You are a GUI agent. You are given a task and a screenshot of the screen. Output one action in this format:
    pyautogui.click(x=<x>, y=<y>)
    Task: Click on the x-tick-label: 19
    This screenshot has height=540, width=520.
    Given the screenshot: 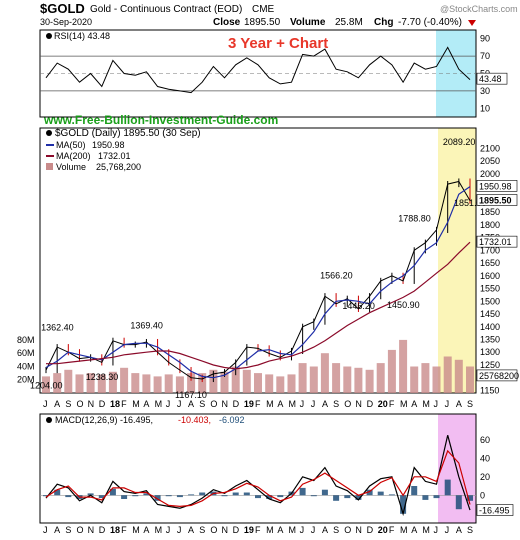 What is the action you would take?
    pyautogui.click(x=249, y=530)
    